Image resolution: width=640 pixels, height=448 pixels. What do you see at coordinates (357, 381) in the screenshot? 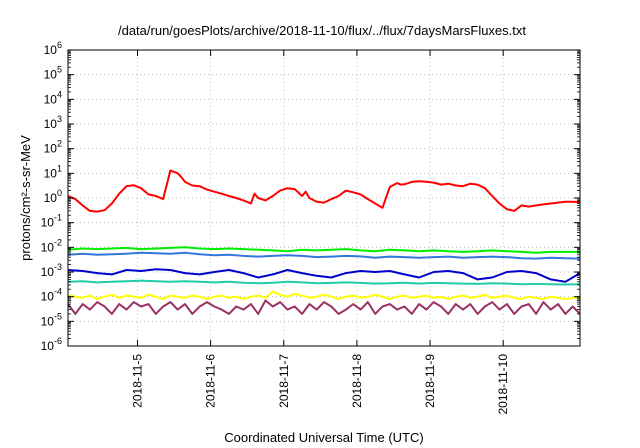
I see `x-tick-label: 2018-11-8` at bounding box center [357, 381].